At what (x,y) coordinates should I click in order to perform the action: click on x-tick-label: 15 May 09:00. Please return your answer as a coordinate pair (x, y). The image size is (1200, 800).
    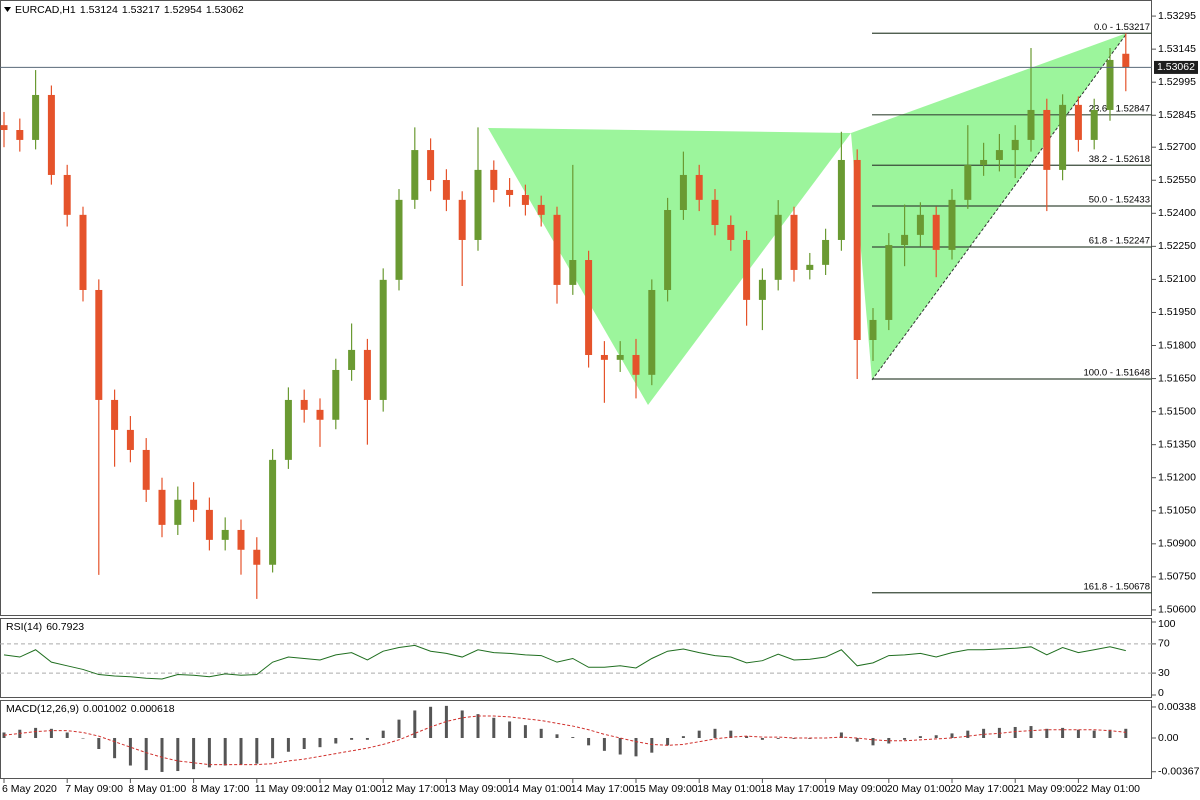
    Looking at the image, I should click on (666, 789).